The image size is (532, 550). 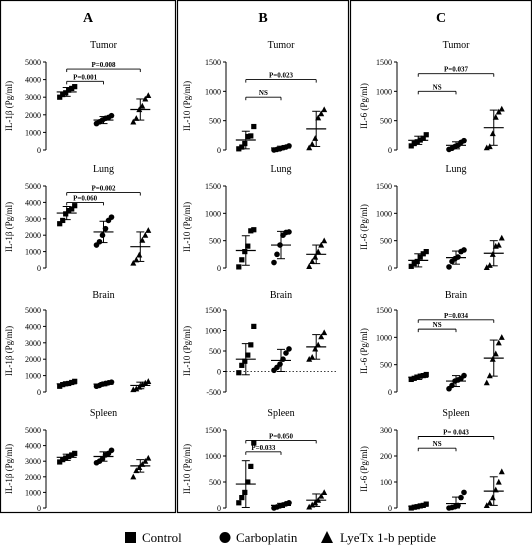 What do you see at coordinates (33, 97) in the screenshot?
I see `y-tick-label: 3000` at bounding box center [33, 97].